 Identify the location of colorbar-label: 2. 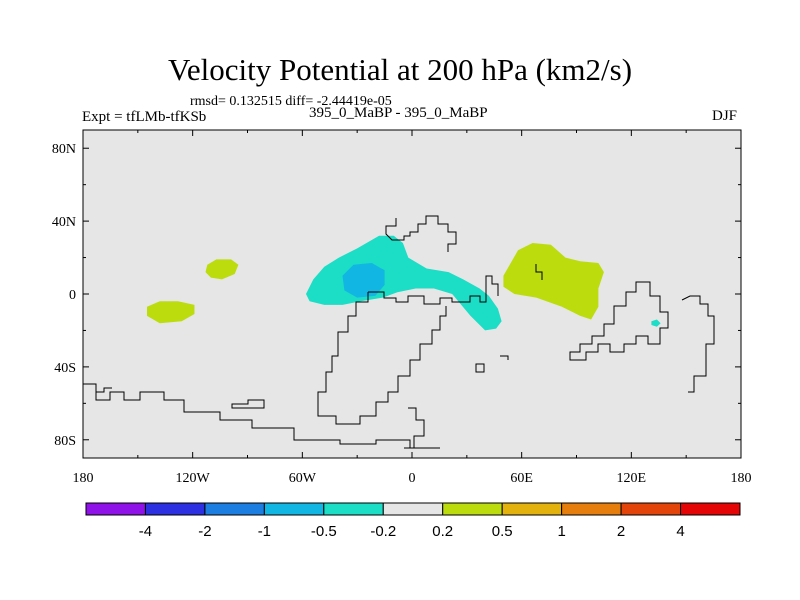
(621, 531).